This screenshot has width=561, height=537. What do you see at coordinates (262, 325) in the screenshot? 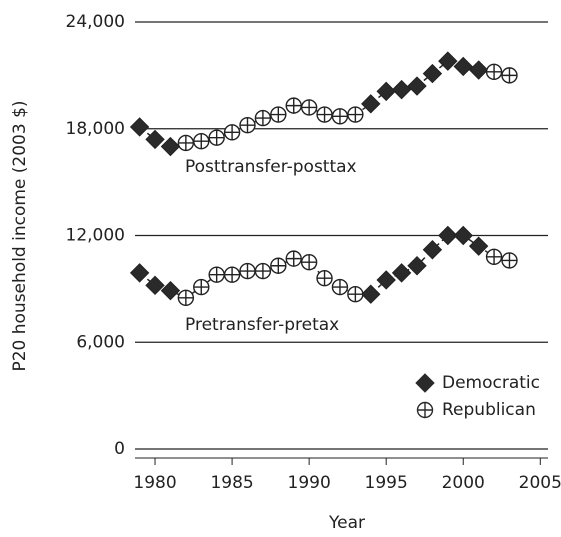
I see `series-label: Pretransfer-pretax` at bounding box center [262, 325].